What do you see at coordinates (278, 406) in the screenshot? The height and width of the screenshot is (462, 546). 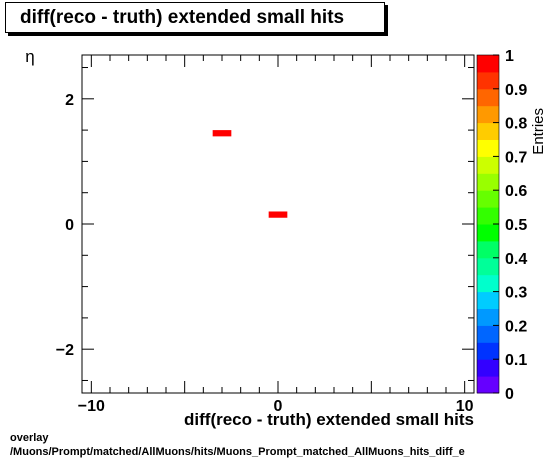 I see `x-tick-label: 0` at bounding box center [278, 406].